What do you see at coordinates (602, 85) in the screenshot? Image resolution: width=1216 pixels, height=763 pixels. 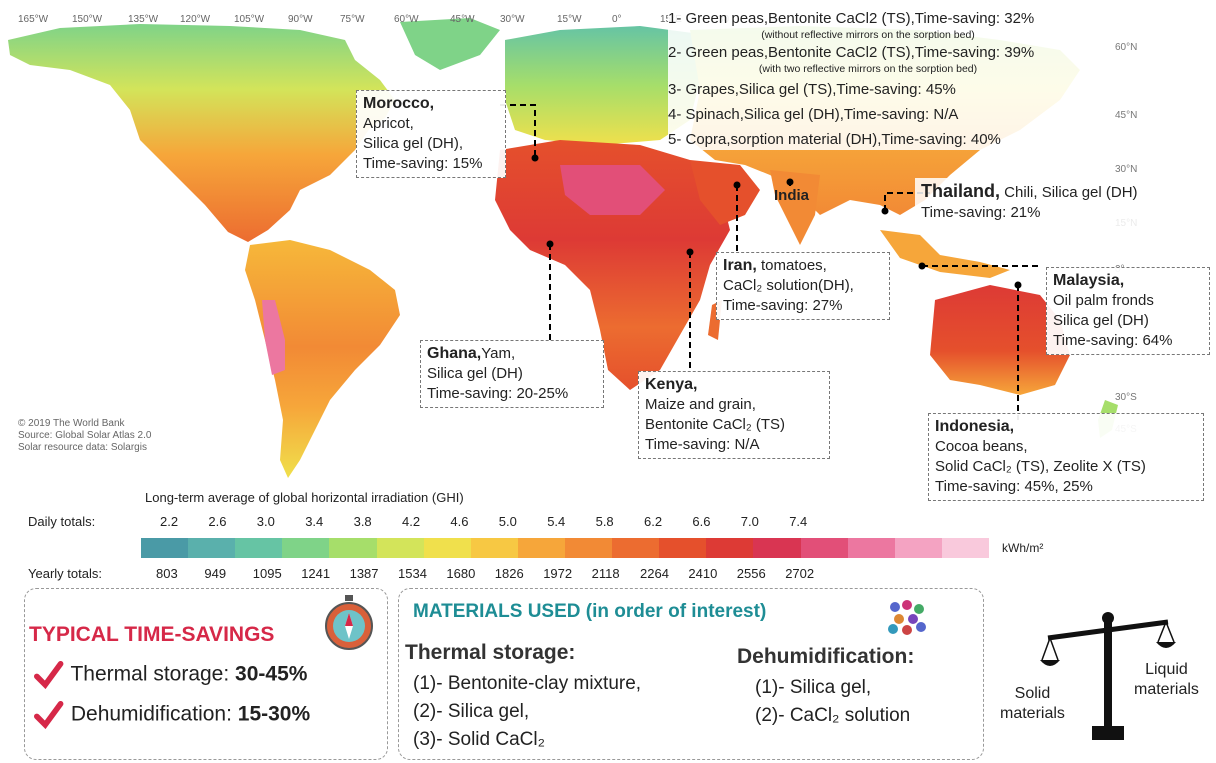 I see `europe-landmass` at bounding box center [602, 85].